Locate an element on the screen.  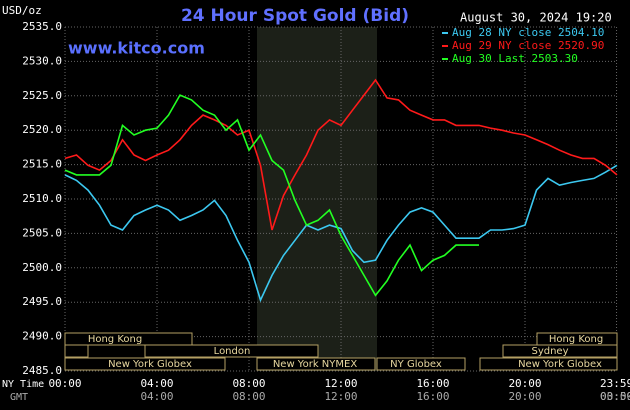
x-tick-label: 12:00 is located at coordinates (340, 383).